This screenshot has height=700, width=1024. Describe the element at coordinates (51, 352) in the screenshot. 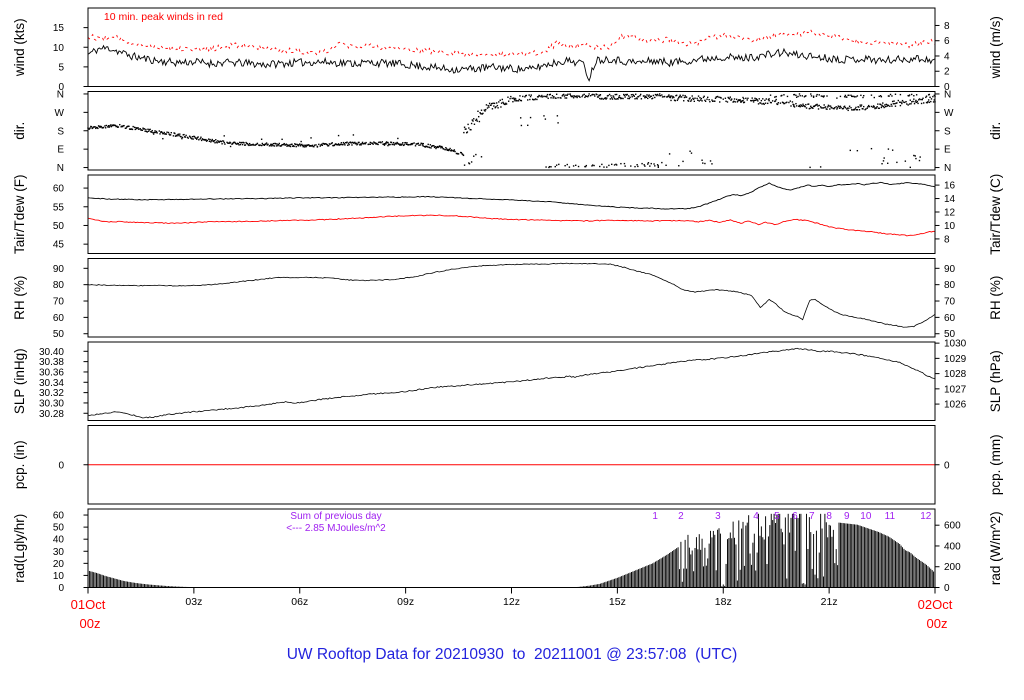

I see `y-tick-label: 30.40` at that location.